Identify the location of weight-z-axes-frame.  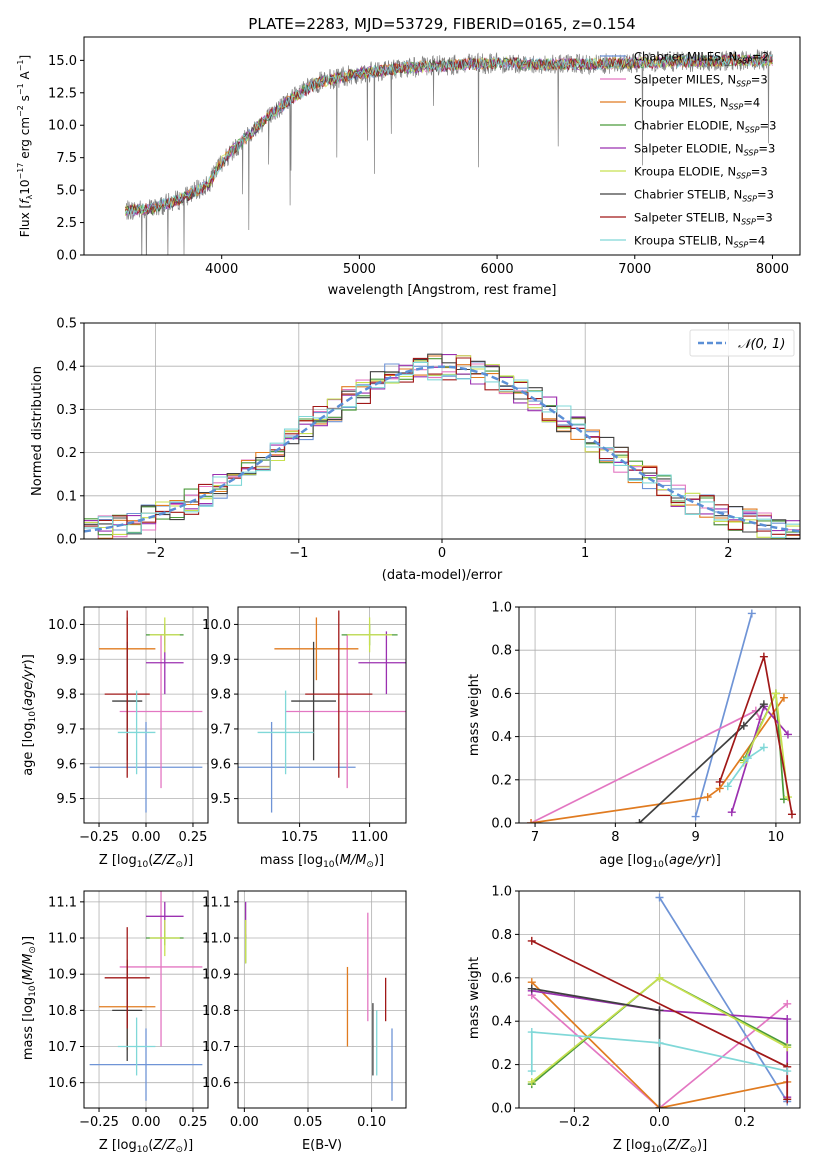
(659, 999).